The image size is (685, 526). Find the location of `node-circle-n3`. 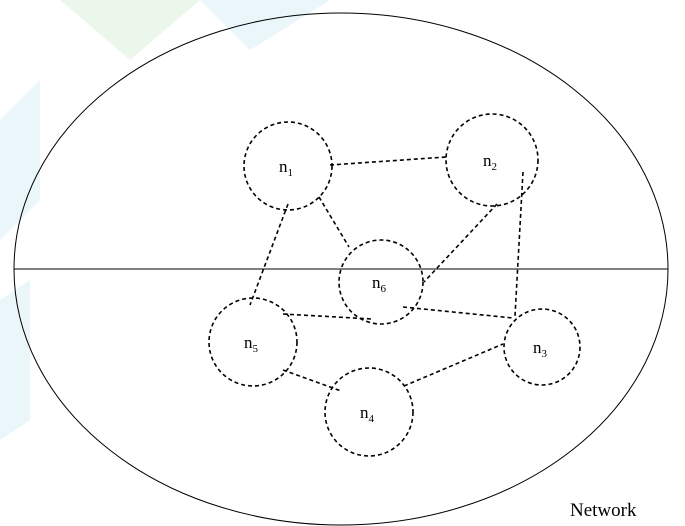

node-circle-n3 is located at coordinates (542, 347).